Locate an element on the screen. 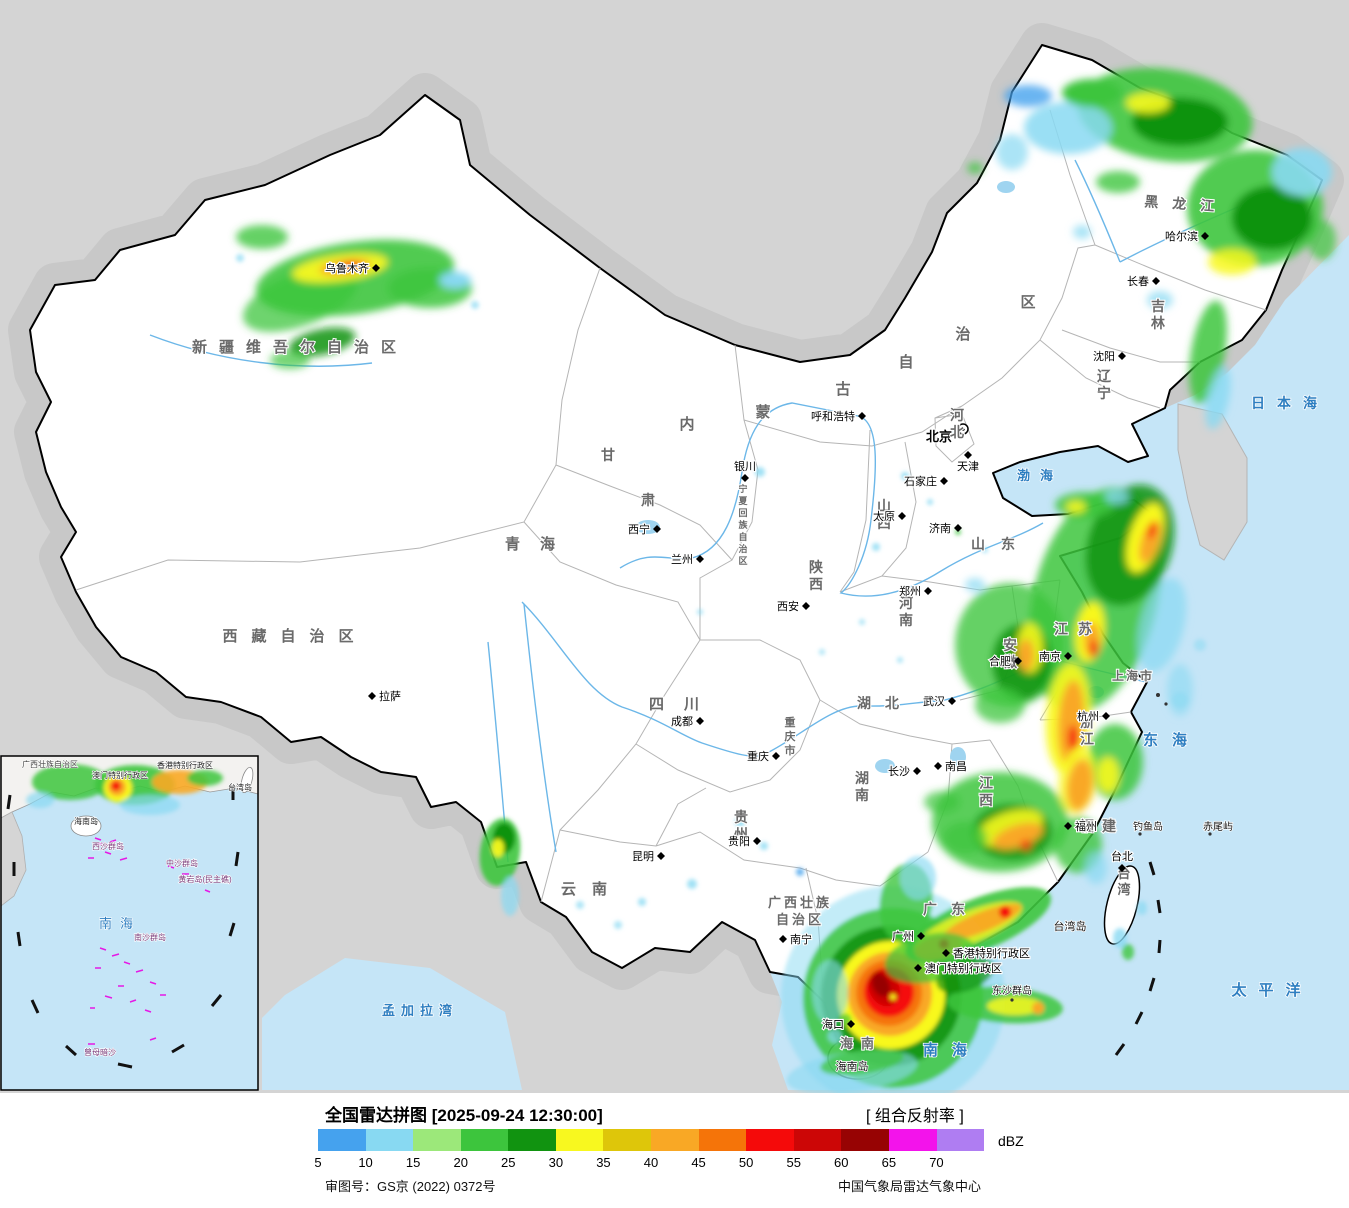 Image resolution: width=1349 pixels, height=1208 pixels. city-marker-西安 is located at coordinates (806, 606).